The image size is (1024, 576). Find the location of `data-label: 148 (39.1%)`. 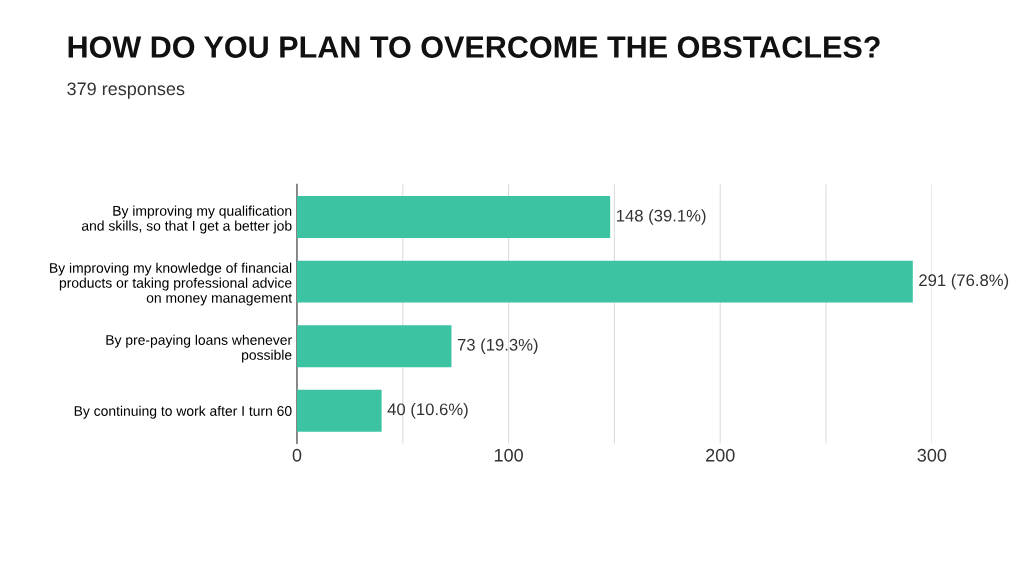

data-label: 148 (39.1%) is located at coordinates (661, 217).